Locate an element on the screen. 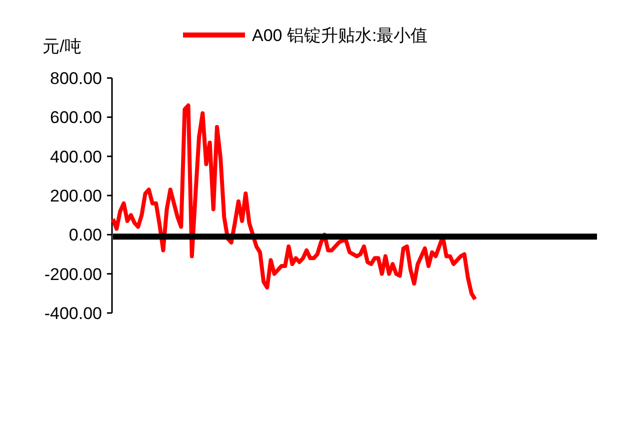 Image resolution: width=626 pixels, height=446 pixels. y-tick-label: 400.00 is located at coordinates (76, 156).